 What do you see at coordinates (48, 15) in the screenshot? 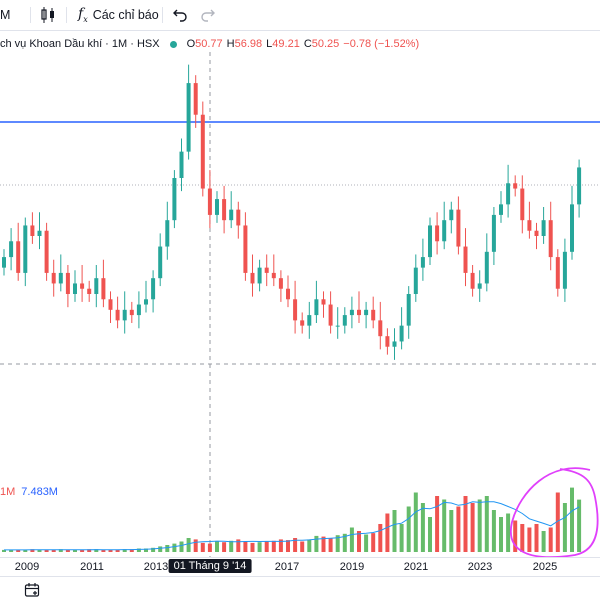
I see `candlestick-type-button` at bounding box center [48, 15].